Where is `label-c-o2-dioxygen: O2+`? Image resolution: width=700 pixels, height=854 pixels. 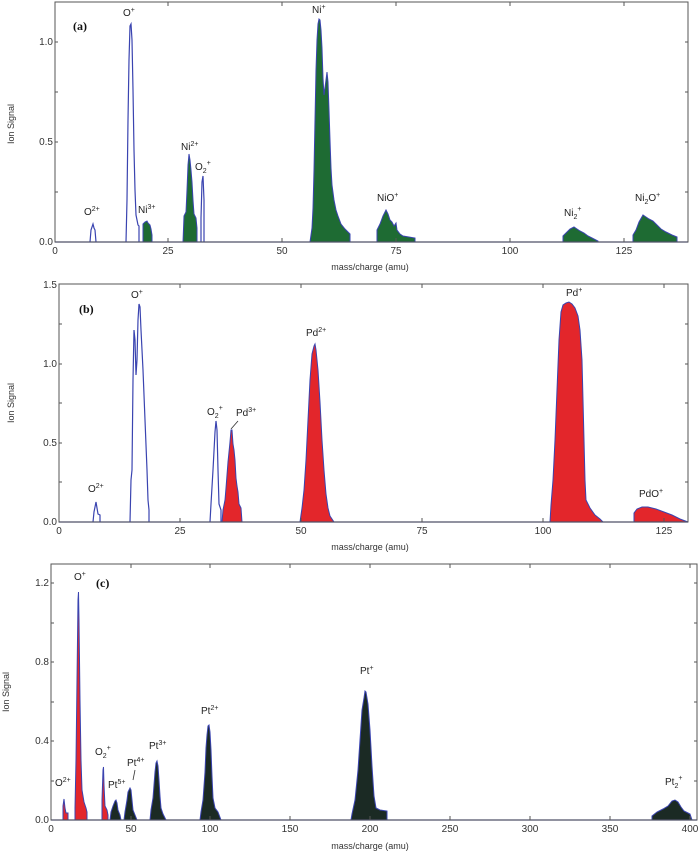 label-c-o2-dioxygen: O2+ is located at coordinates (103, 752).